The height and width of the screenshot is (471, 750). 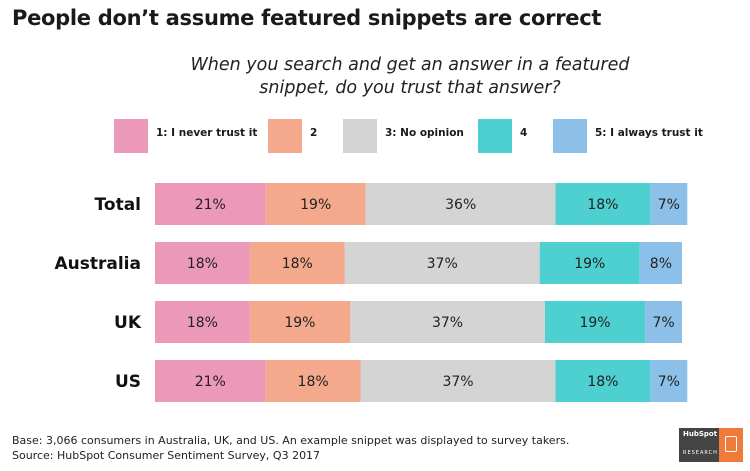 I want to click on data-label-uk-2: 19%, so click(x=299, y=323).